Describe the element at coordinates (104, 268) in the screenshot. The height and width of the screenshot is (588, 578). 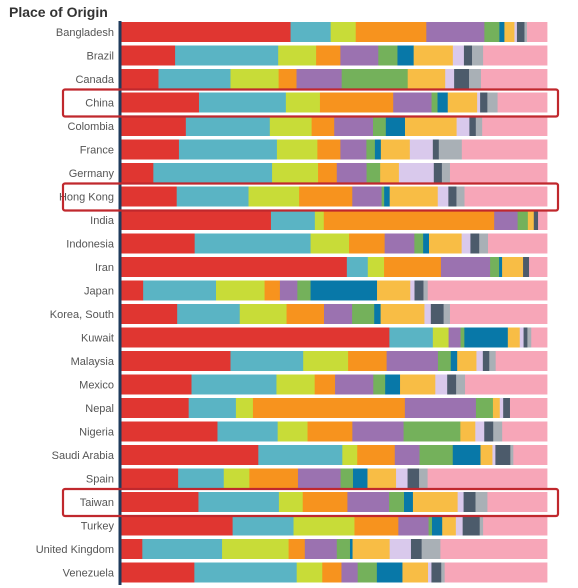
I see `category-label: Iran` at that location.